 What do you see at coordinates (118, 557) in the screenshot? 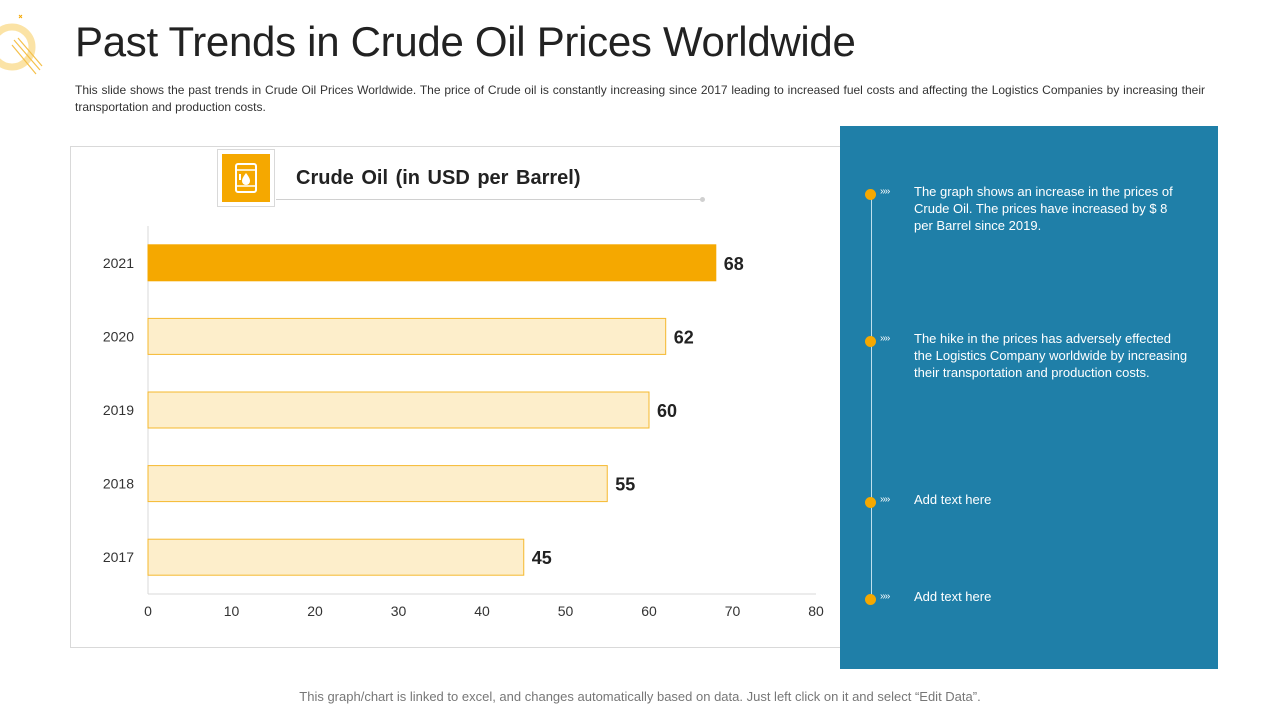
I see `y-tick-label: 2017` at bounding box center [118, 557].